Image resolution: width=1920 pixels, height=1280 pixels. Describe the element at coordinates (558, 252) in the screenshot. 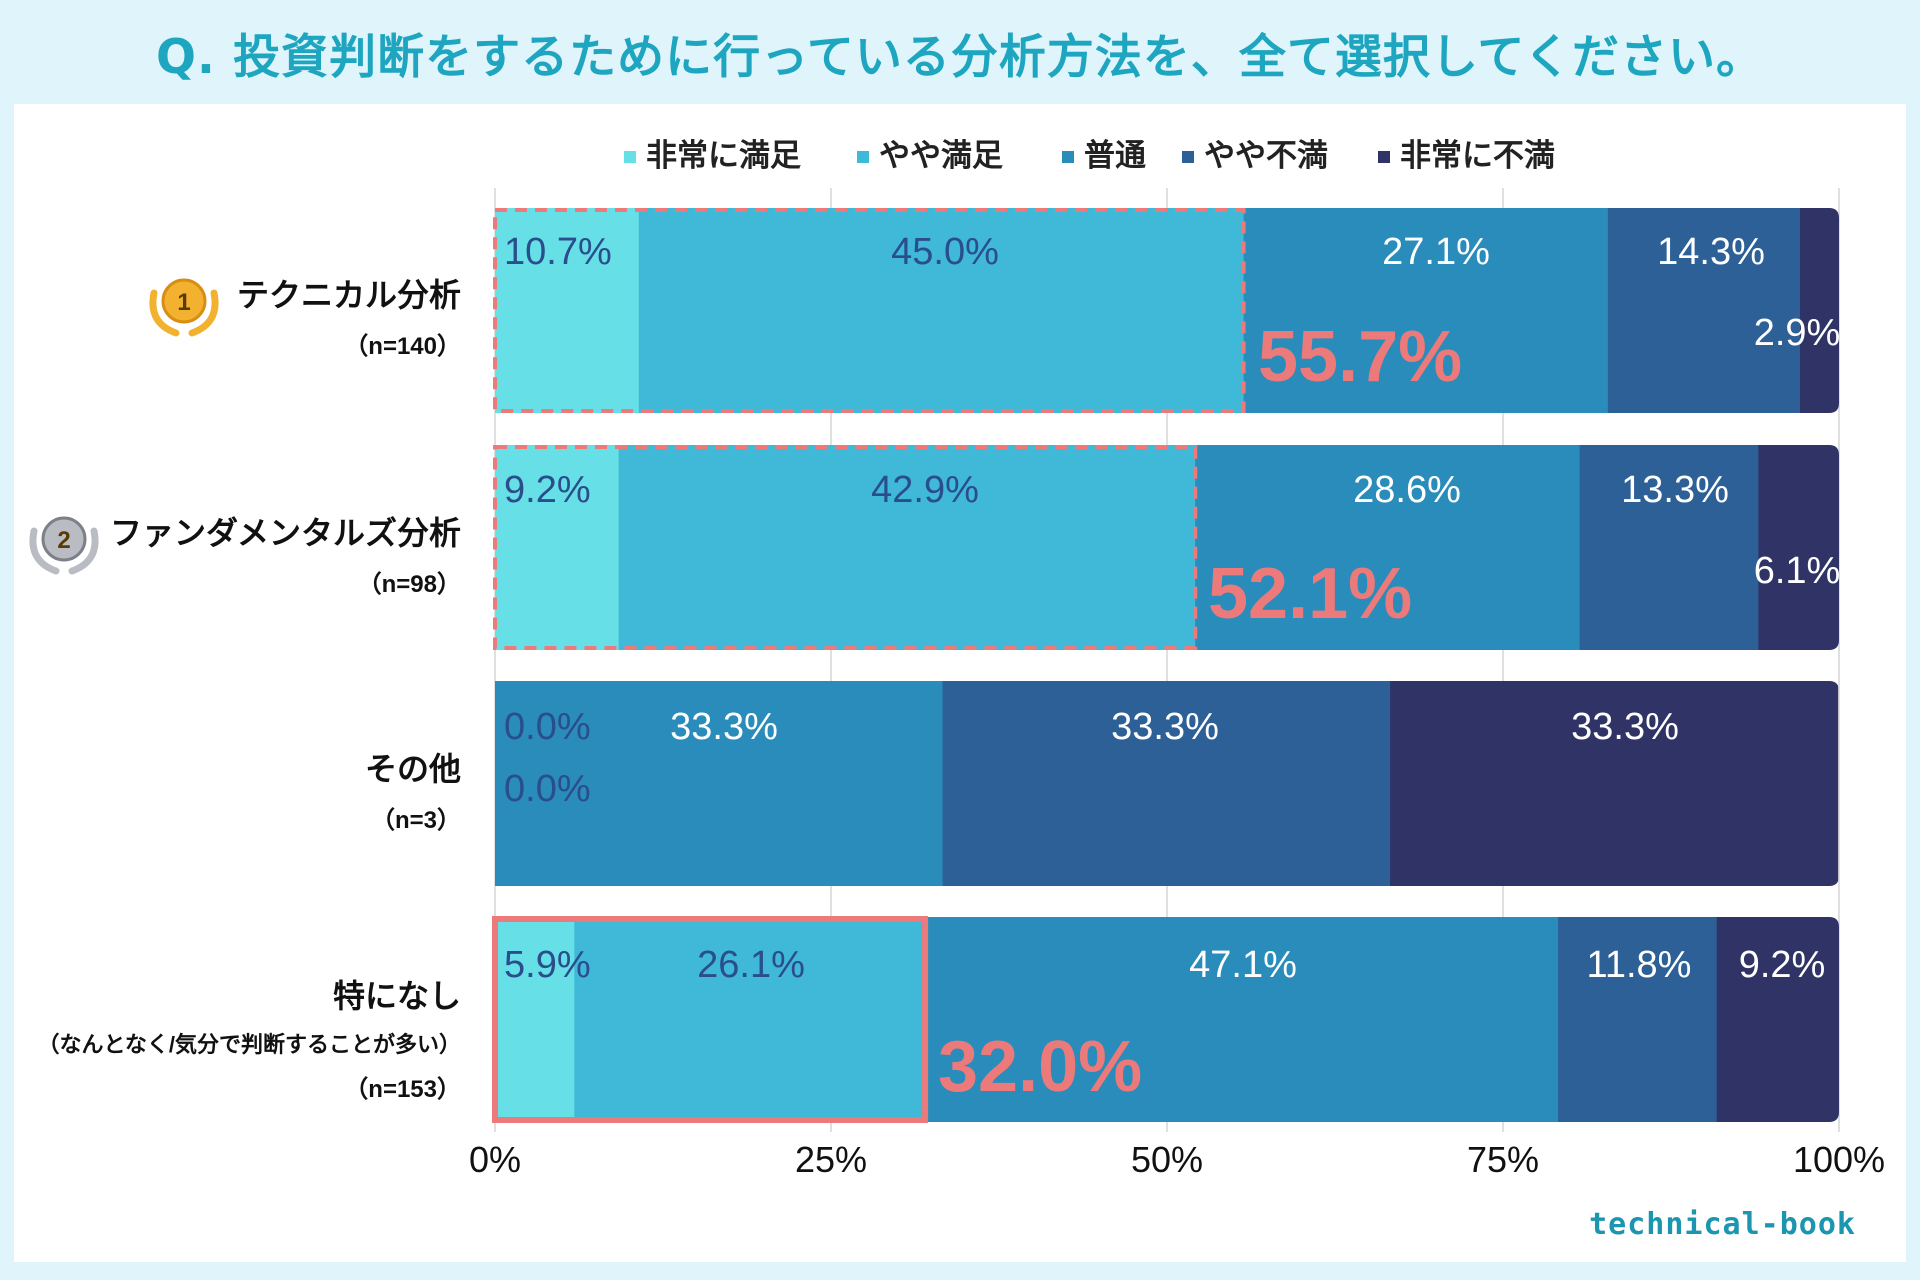

I see `data-label: 10.7%` at that location.